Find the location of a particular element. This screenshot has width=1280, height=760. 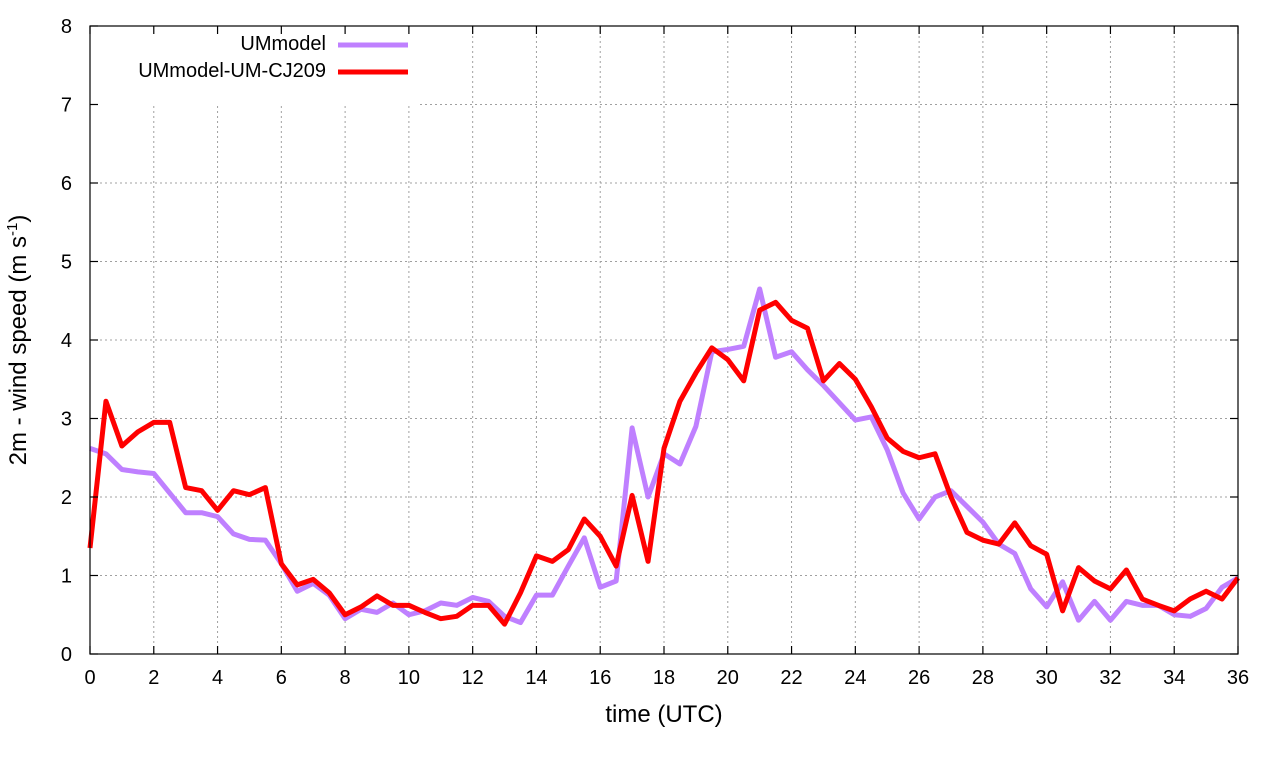

x-tick-label: 26 is located at coordinates (919, 678).